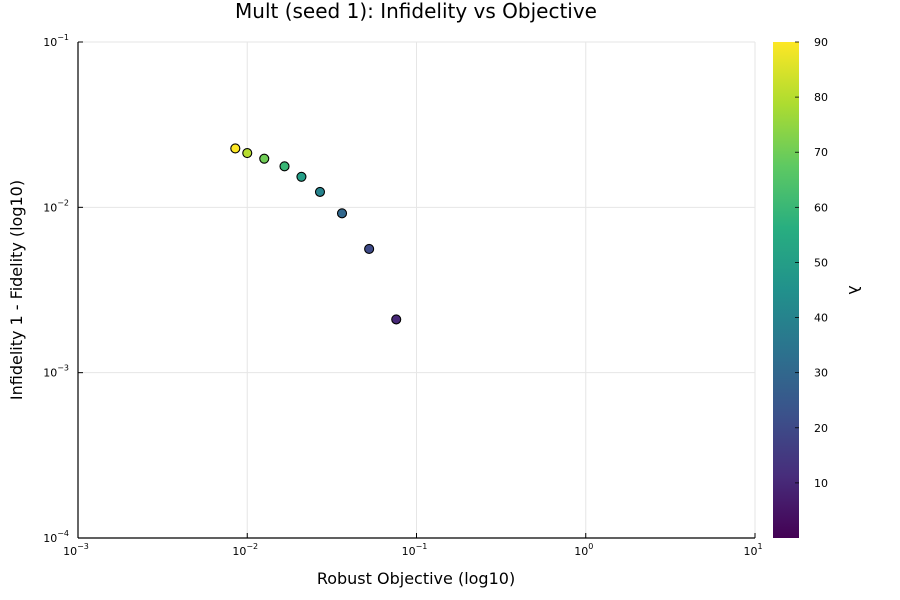  I want to click on y-tick-label: 10⁻¹, so click(56, 41).